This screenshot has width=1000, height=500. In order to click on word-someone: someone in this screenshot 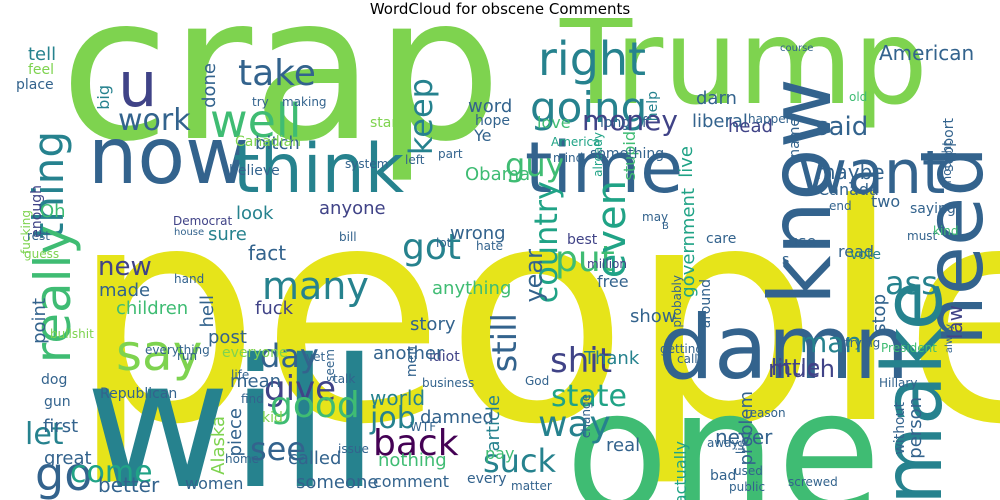, I will do `click(337, 482)`.